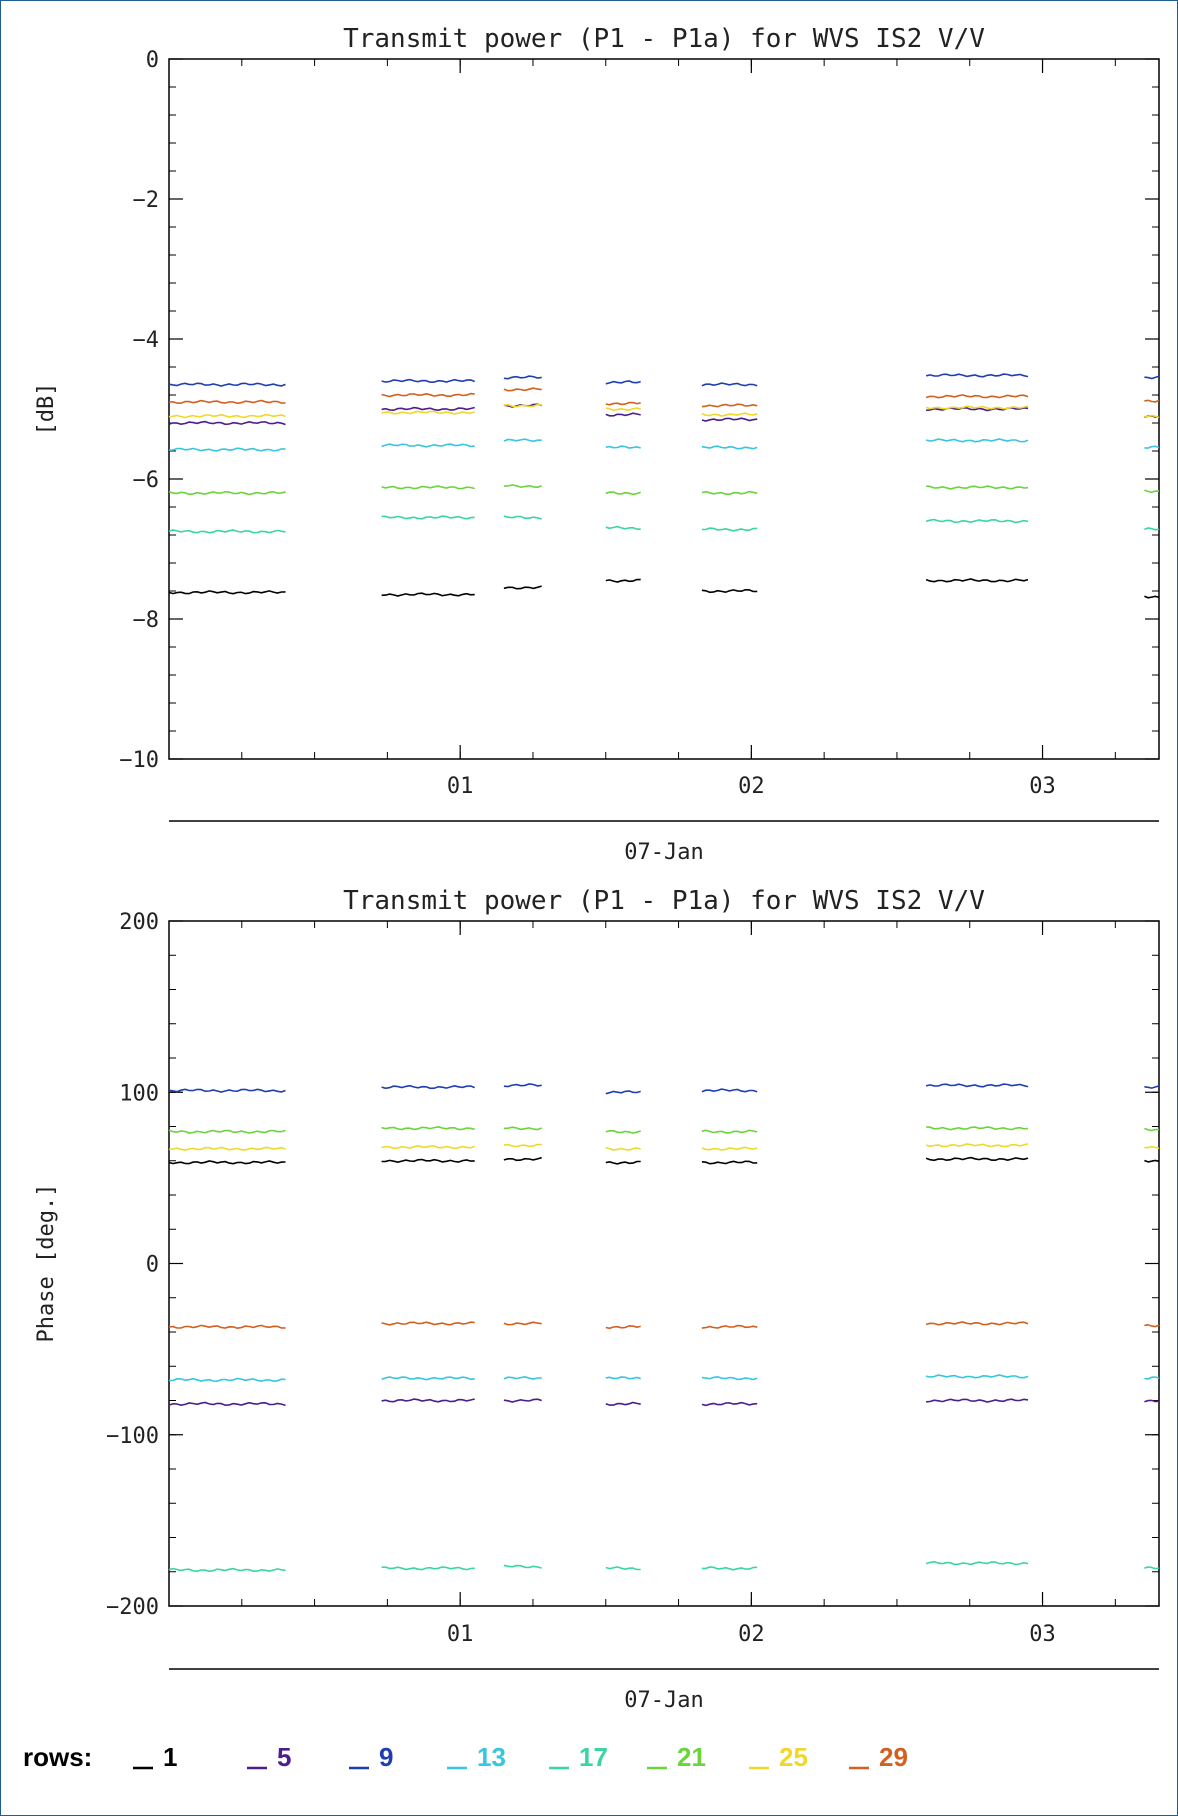 The width and height of the screenshot is (1178, 1816). What do you see at coordinates (146, 620) in the screenshot?
I see `y-tick-label: −8` at bounding box center [146, 620].